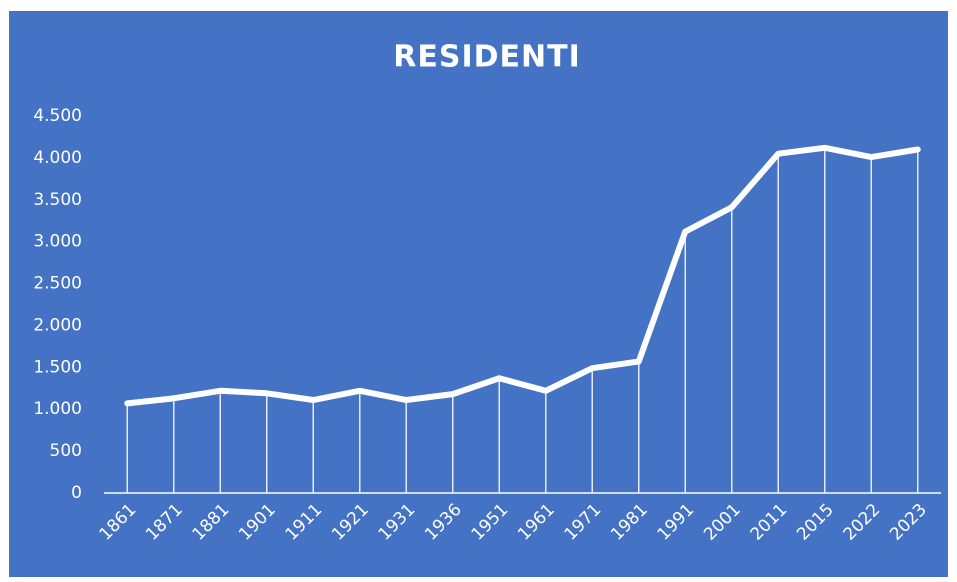 This screenshot has width=957, height=582. I want to click on y-tick-label: 4.500, so click(57, 116).